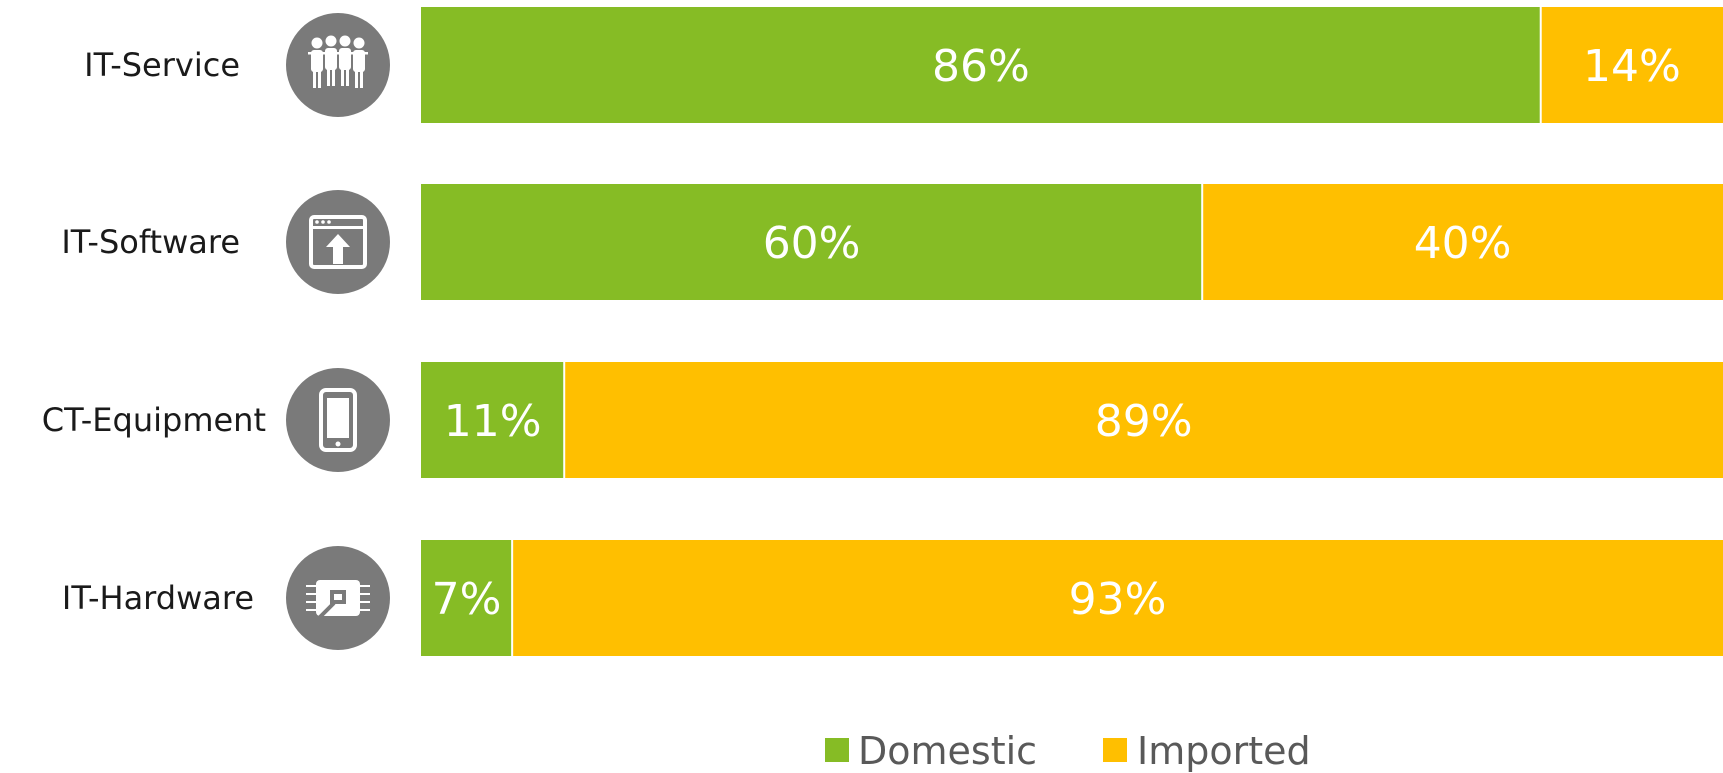 Image resolution: width=1723 pixels, height=773 pixels. I want to click on bar-it-software-domestic, so click(812, 242).